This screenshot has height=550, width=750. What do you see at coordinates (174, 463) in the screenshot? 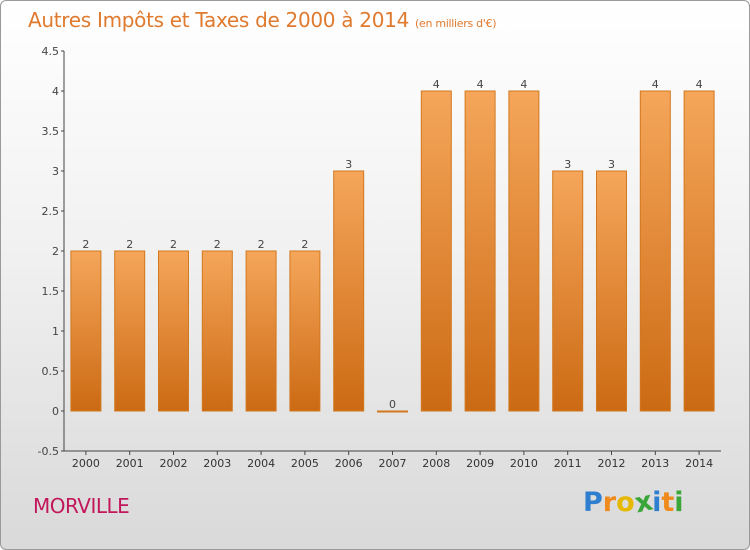
I see `x-tick-label-2002: 2002` at bounding box center [174, 463].